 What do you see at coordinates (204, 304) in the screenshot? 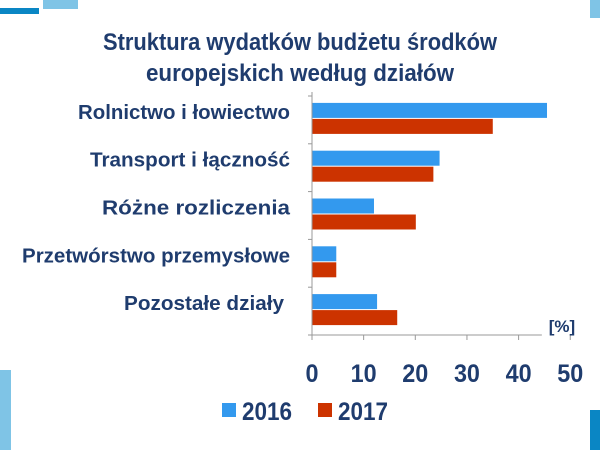
I see `category-label: Pozostałe działy` at bounding box center [204, 304].